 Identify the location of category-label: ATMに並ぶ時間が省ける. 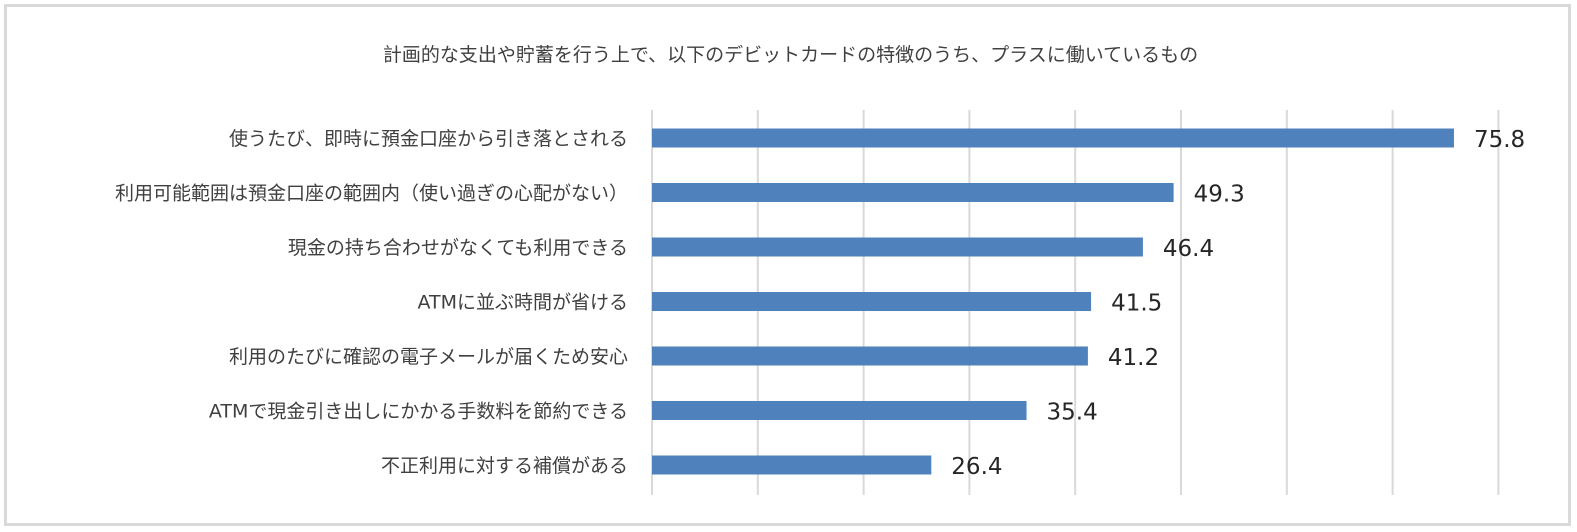
(522, 303).